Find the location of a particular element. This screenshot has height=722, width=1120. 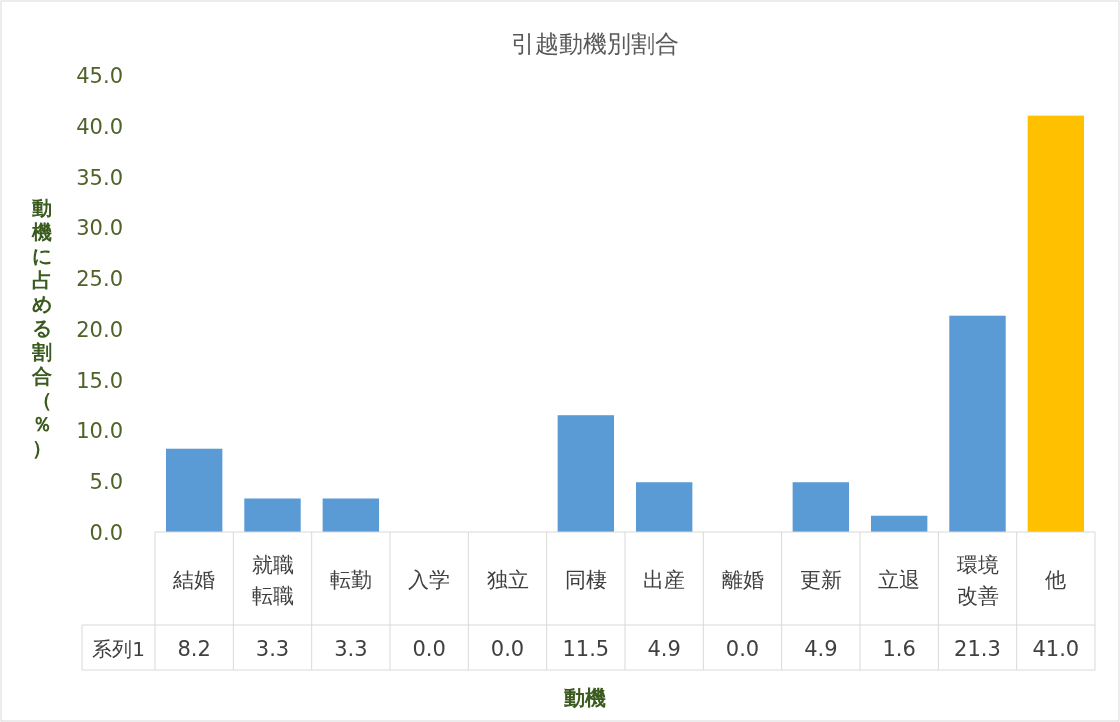

x-tick-label: 転勤 is located at coordinates (350, 579).